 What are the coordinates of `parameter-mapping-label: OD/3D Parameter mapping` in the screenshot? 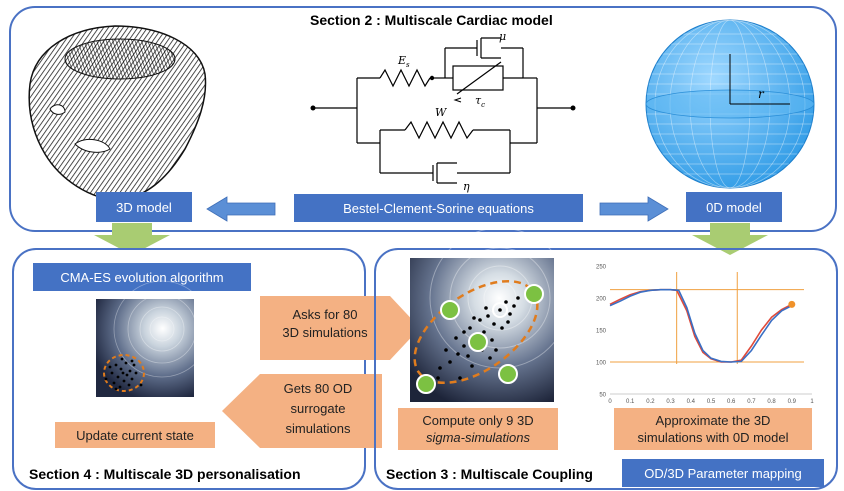 It's located at (723, 473).